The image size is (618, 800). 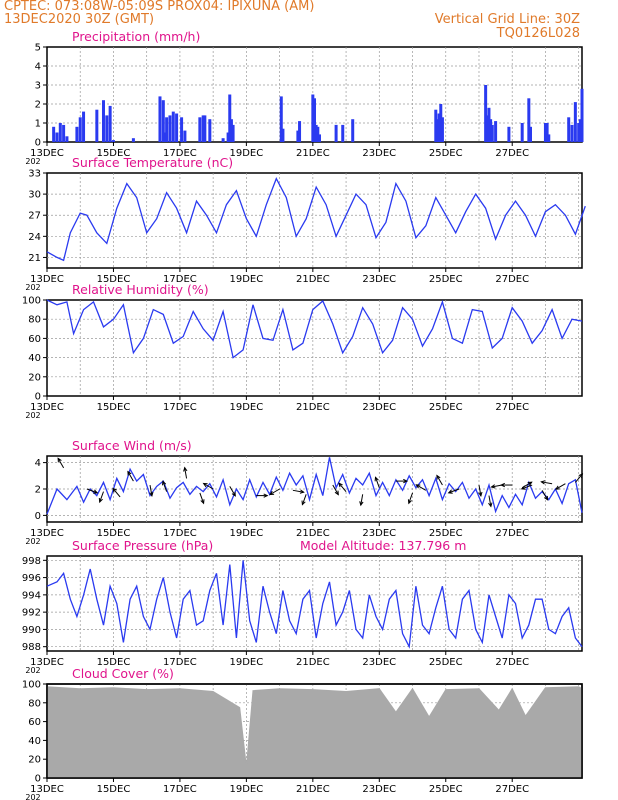 I want to click on y-tick-label: 988, so click(x=31, y=647).